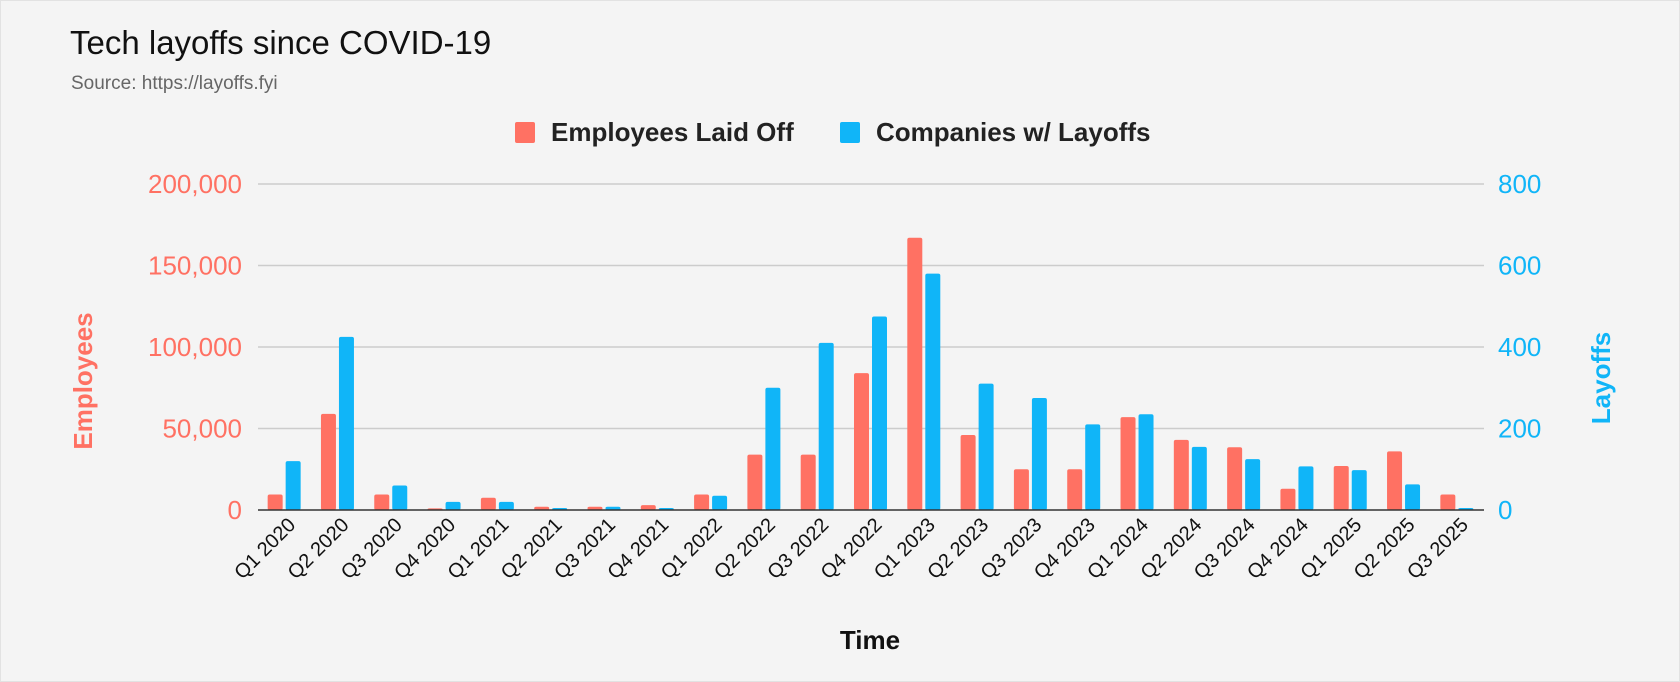 This screenshot has width=1680, height=682. Describe the element at coordinates (1519, 266) in the screenshot. I see `y2-tick-label: 600` at that location.